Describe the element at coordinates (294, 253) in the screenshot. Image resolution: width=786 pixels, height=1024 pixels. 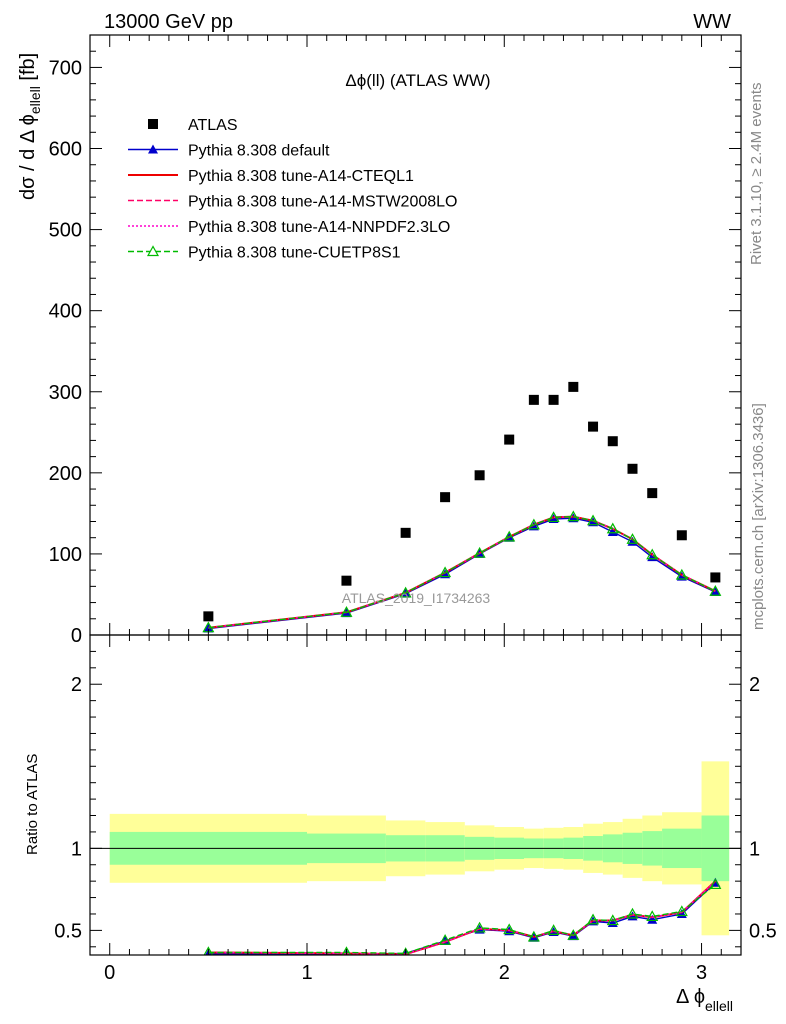
I see `legend-label-cuetp8s1: Pythia 8.308 tune-CUETP8S1` at that location.